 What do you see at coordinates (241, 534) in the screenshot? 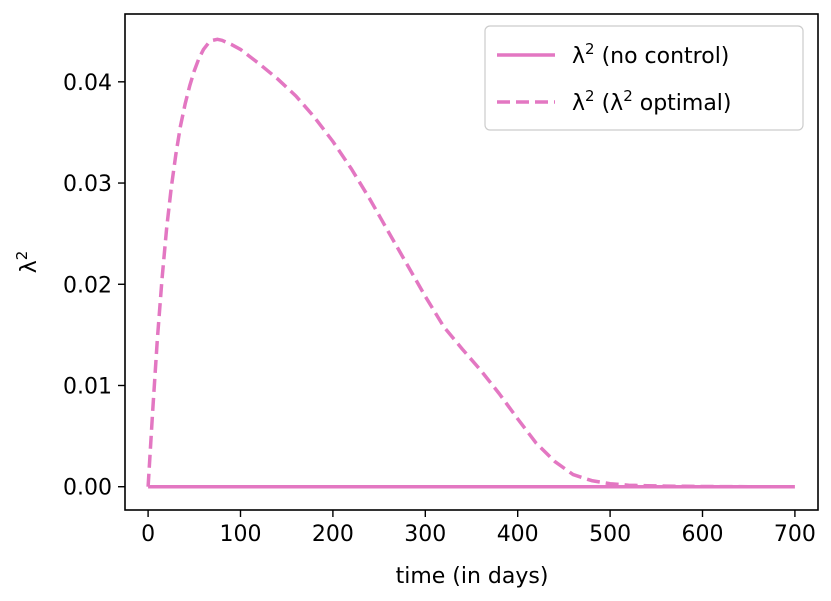
I see `x-tick-label: 100` at bounding box center [241, 534].